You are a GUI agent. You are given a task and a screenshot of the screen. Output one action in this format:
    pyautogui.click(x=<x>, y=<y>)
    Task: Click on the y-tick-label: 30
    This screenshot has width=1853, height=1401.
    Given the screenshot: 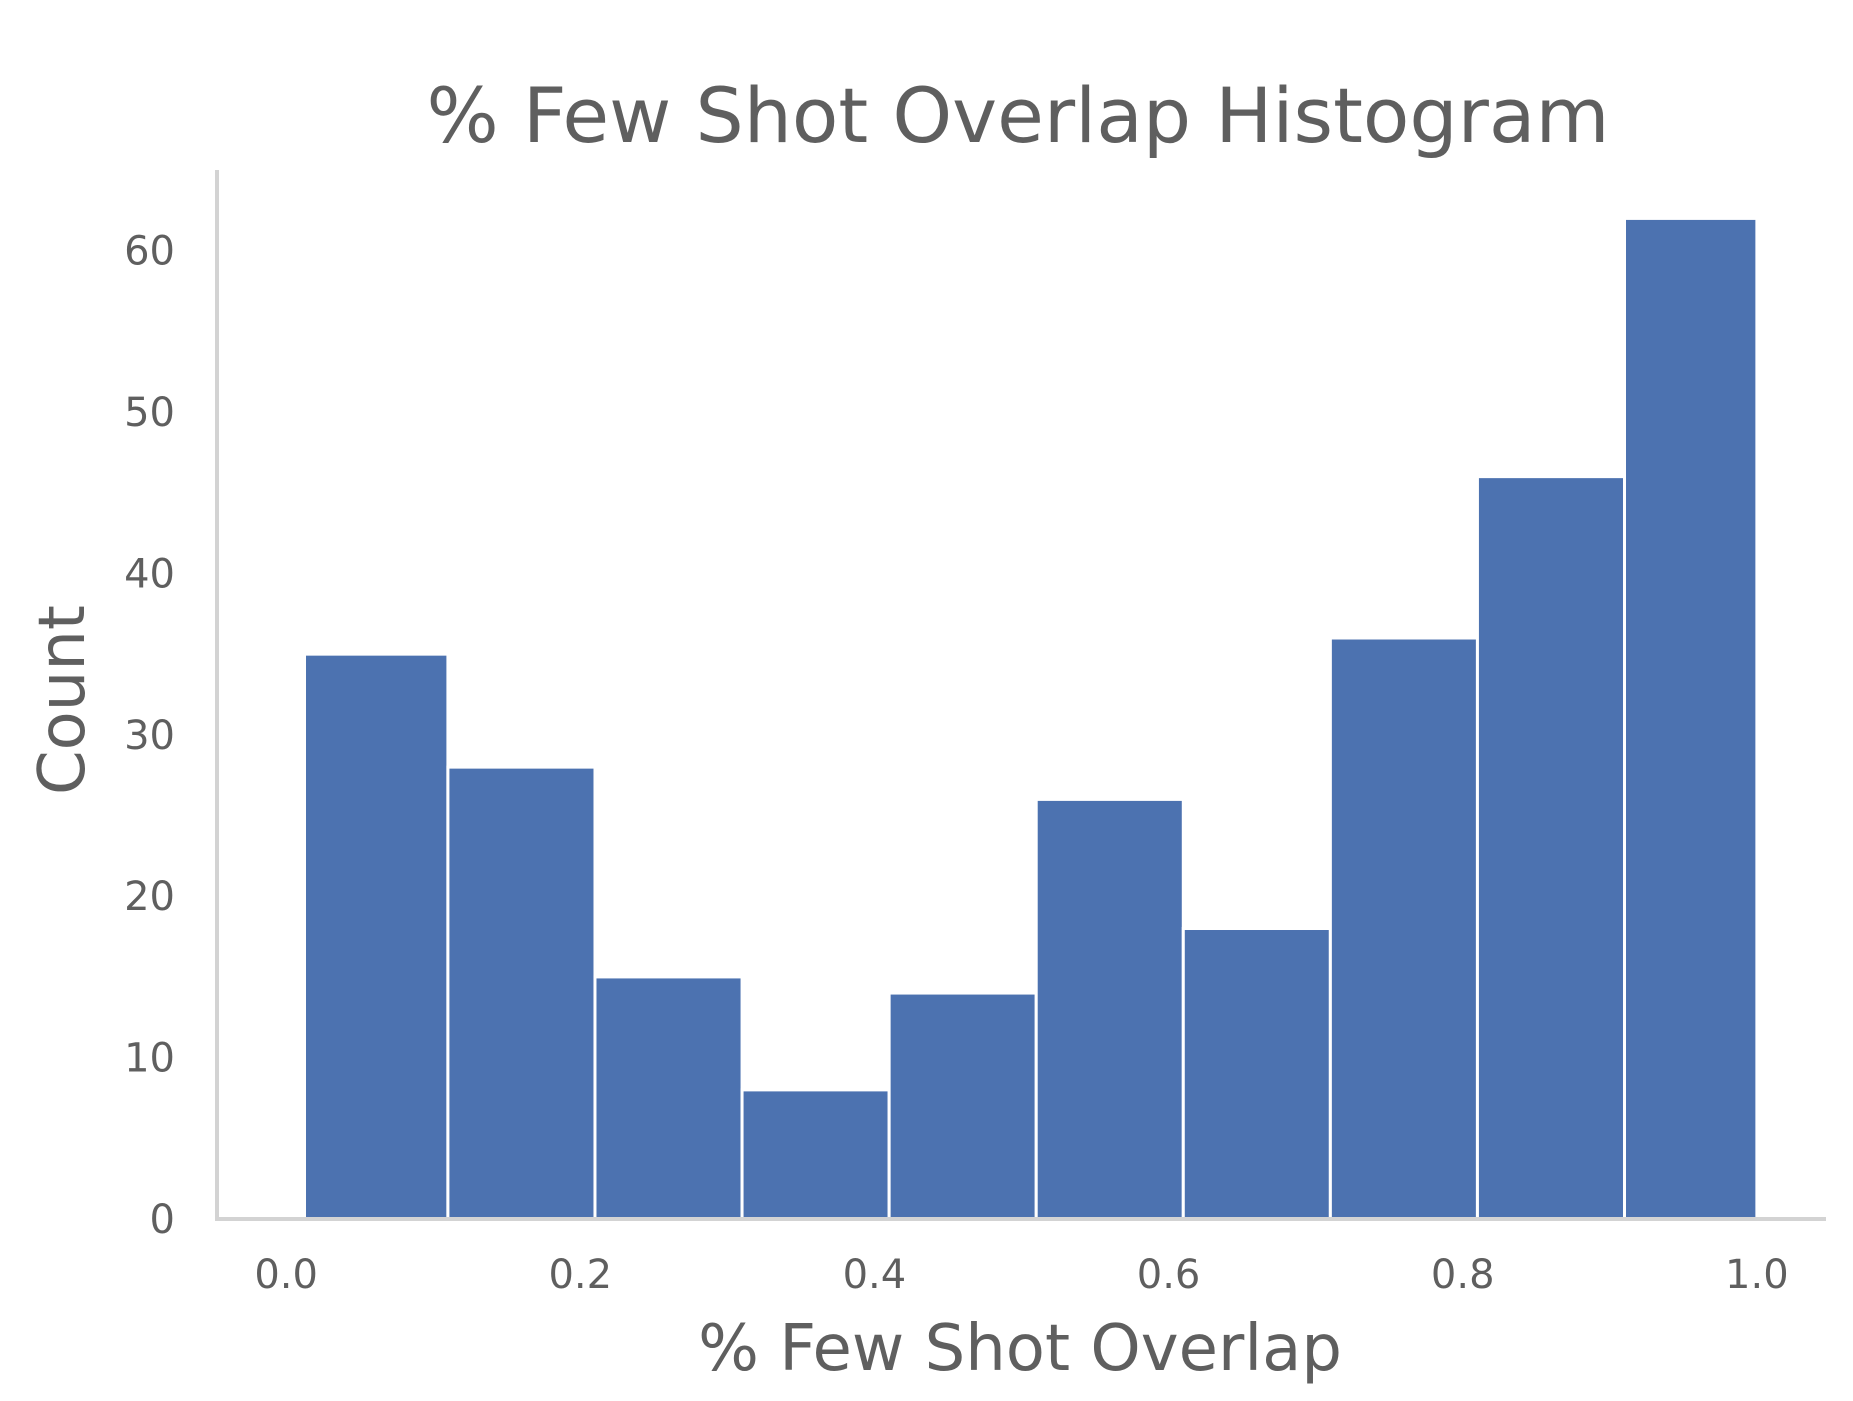 What is the action you would take?
    pyautogui.click(x=149, y=736)
    